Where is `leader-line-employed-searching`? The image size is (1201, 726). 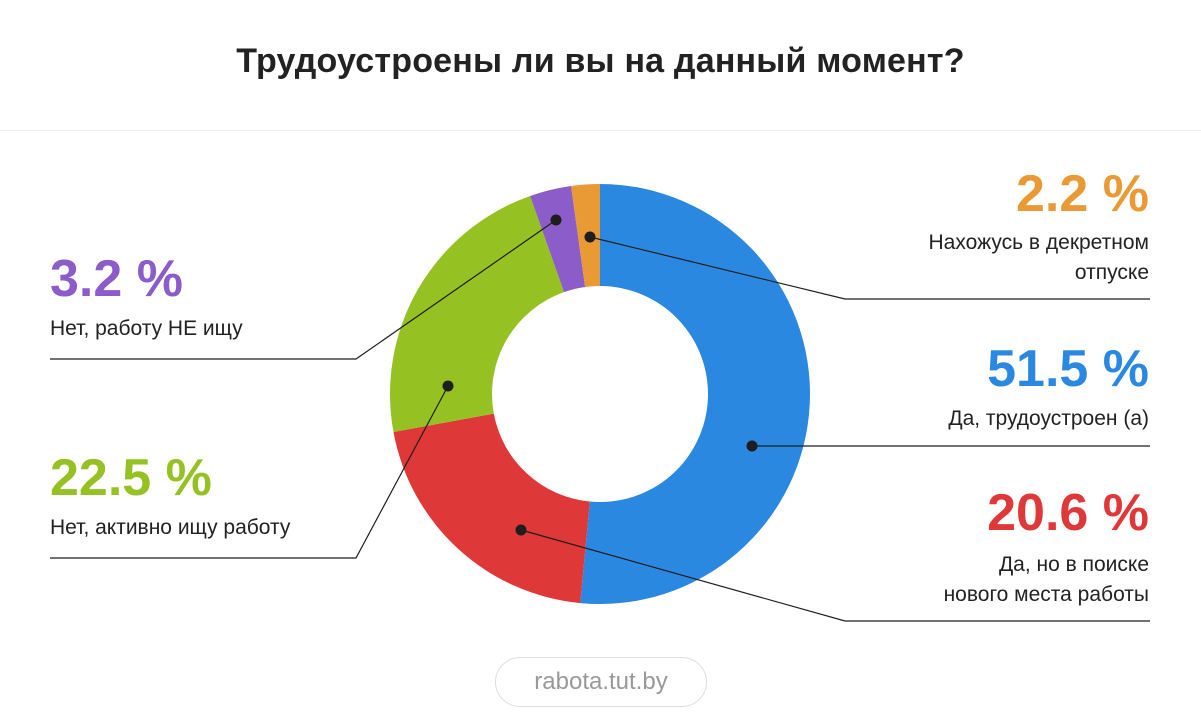 leader-line-employed-searching is located at coordinates (835, 575).